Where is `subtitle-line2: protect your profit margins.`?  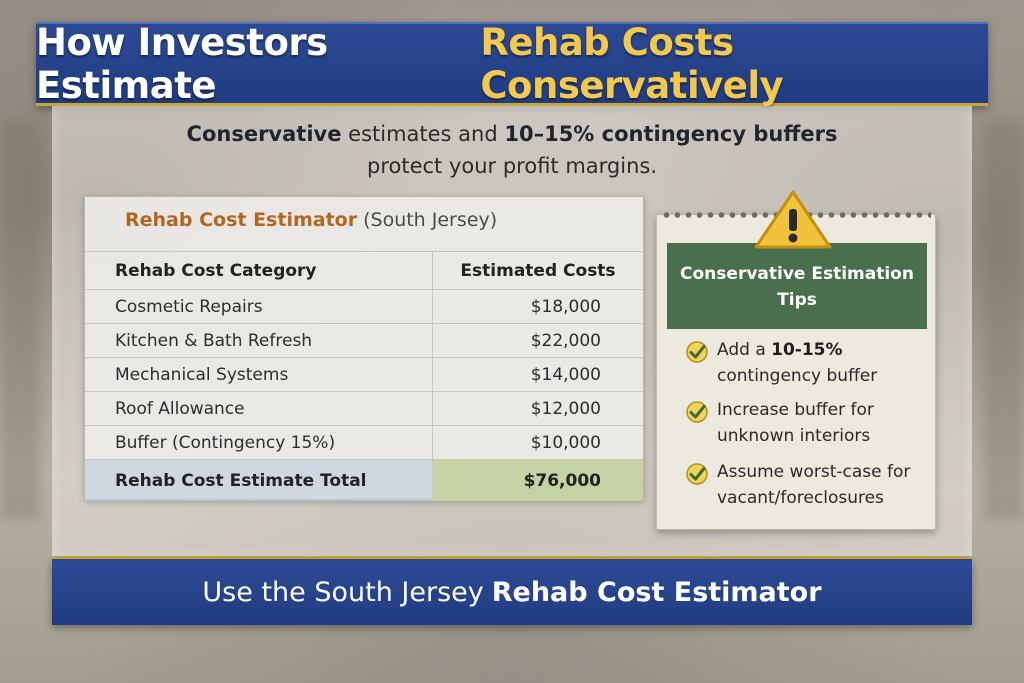 subtitle-line2: protect your profit margins. is located at coordinates (512, 166).